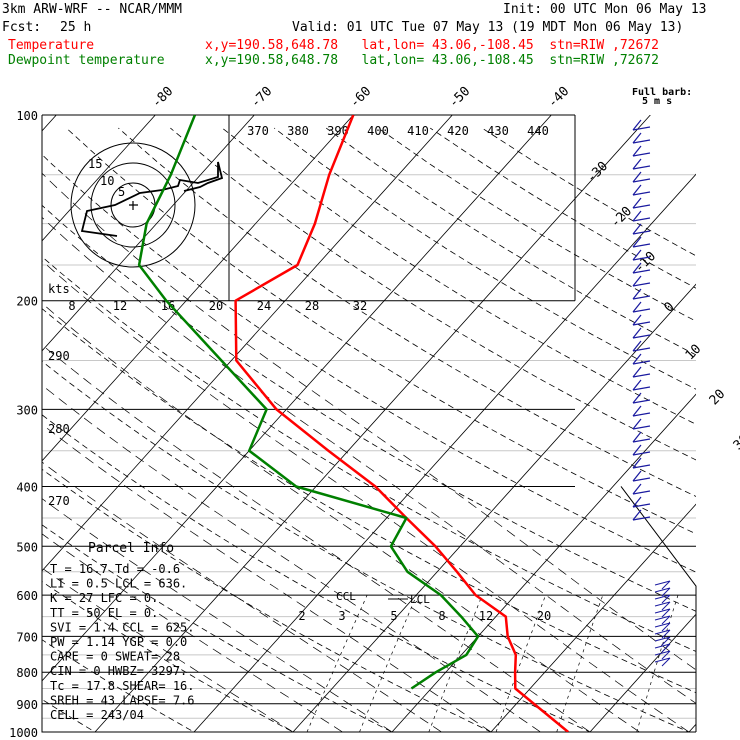  What do you see at coordinates (59, 429) in the screenshot?
I see `height-label: 280` at bounding box center [59, 429].